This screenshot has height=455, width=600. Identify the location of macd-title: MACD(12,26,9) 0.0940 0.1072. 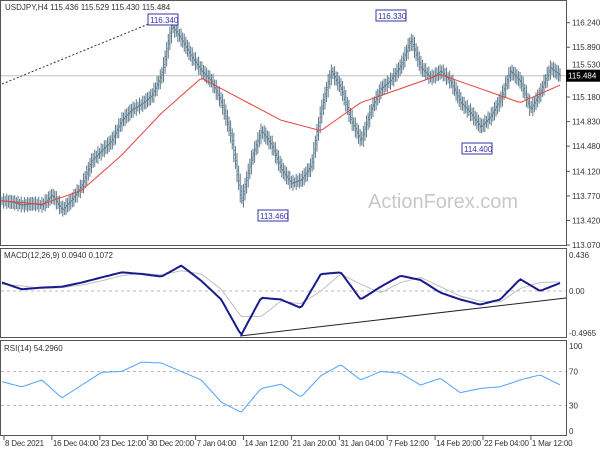
(59, 255).